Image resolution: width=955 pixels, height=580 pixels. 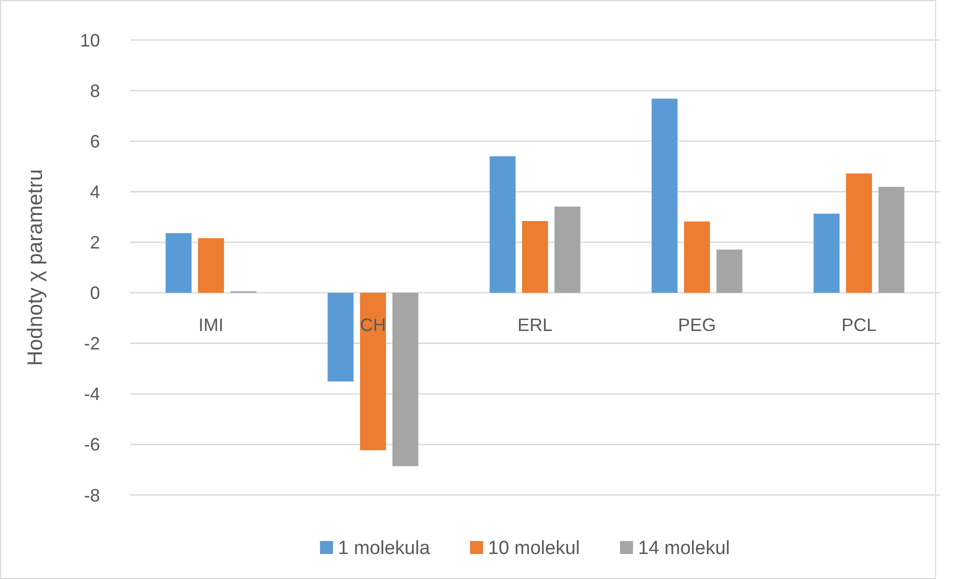 What do you see at coordinates (92, 394) in the screenshot?
I see `y-tick-label: -4` at bounding box center [92, 394].